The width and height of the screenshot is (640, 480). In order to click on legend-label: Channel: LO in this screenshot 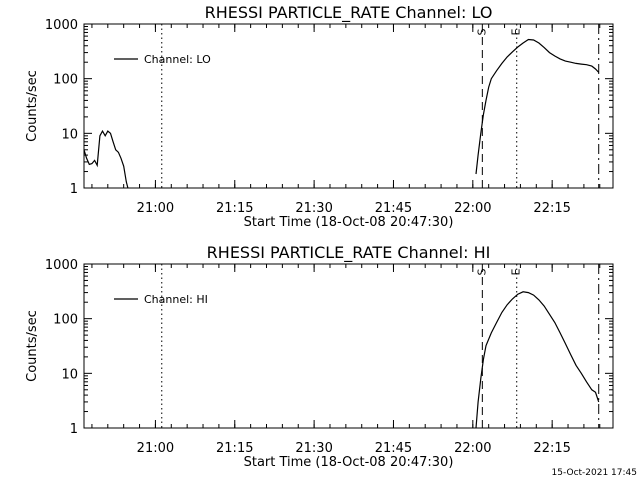, I will do `click(177, 59)`.